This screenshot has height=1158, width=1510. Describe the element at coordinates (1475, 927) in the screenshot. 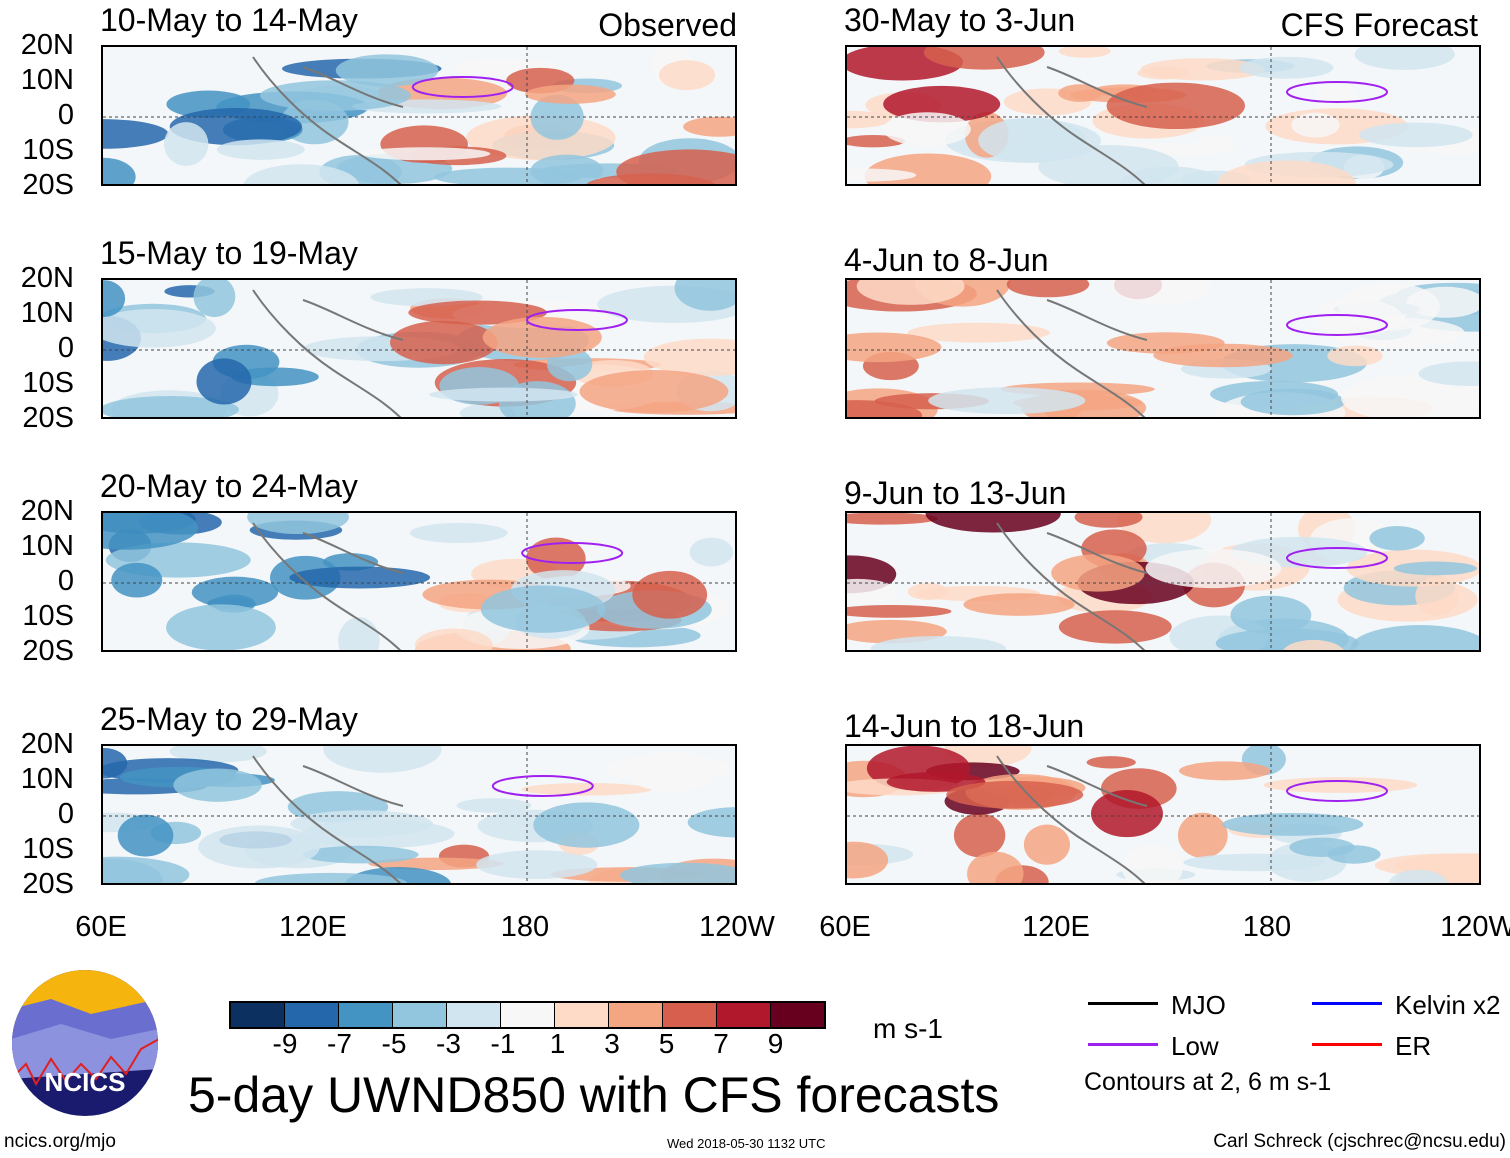

I see `lon-label: 120W` at that location.